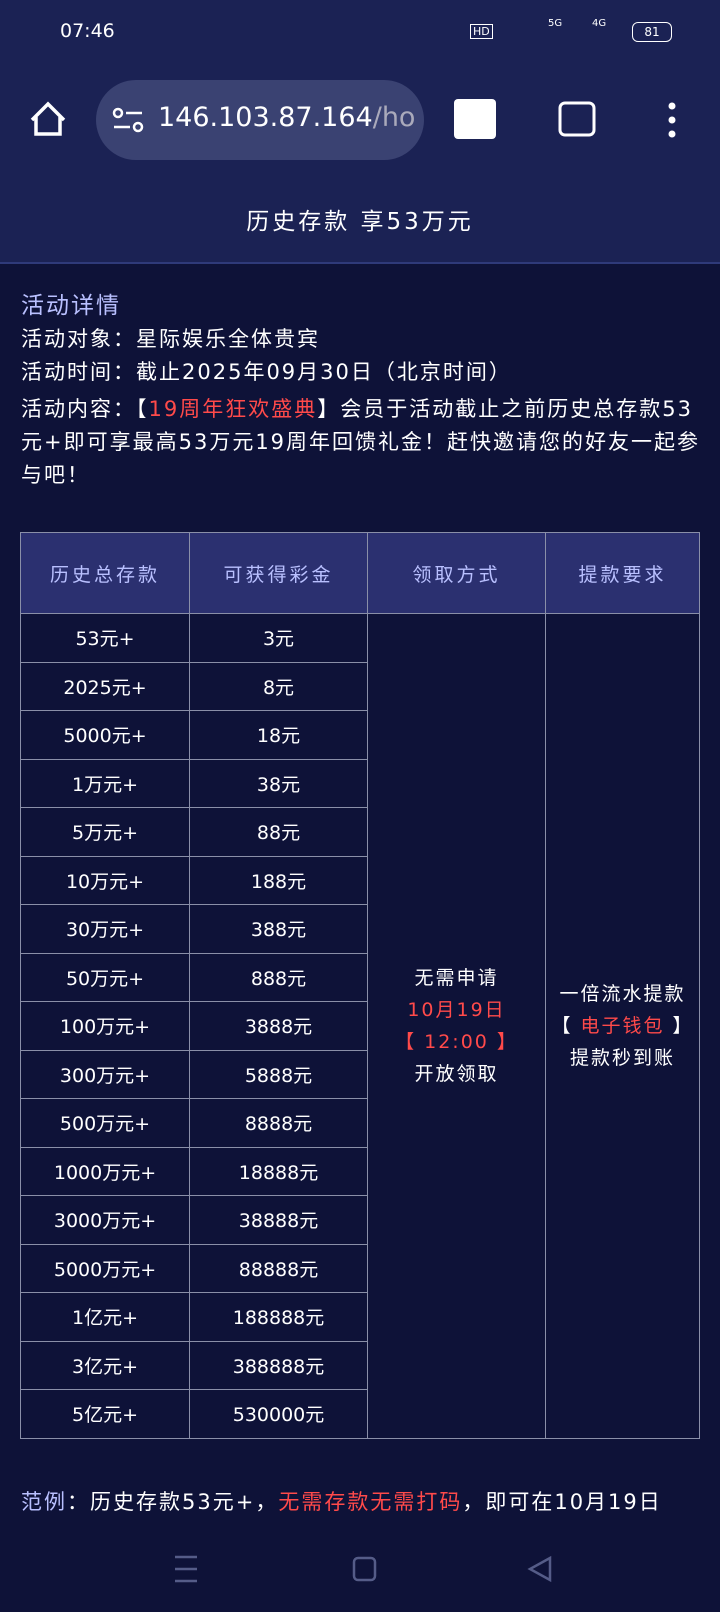 This screenshot has height=1612, width=720. I want to click on bonus-cell: 388元, so click(278, 929).